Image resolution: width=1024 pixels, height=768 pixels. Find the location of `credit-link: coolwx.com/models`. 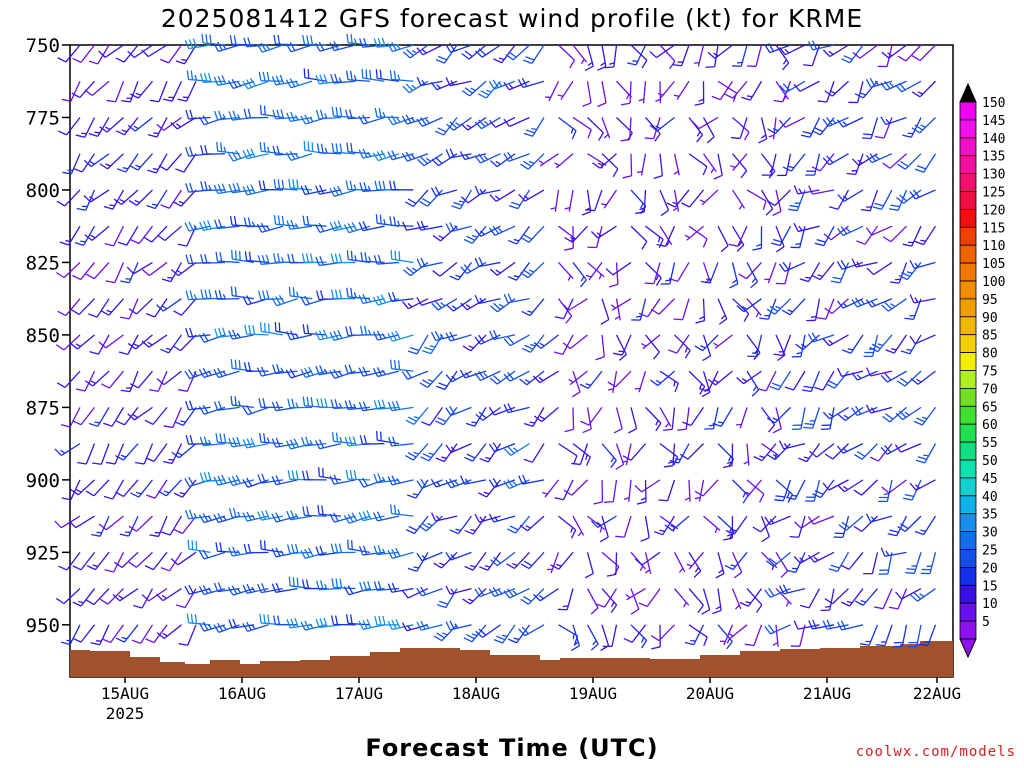

credit-link: coolwx.com/models is located at coordinates (935, 752).